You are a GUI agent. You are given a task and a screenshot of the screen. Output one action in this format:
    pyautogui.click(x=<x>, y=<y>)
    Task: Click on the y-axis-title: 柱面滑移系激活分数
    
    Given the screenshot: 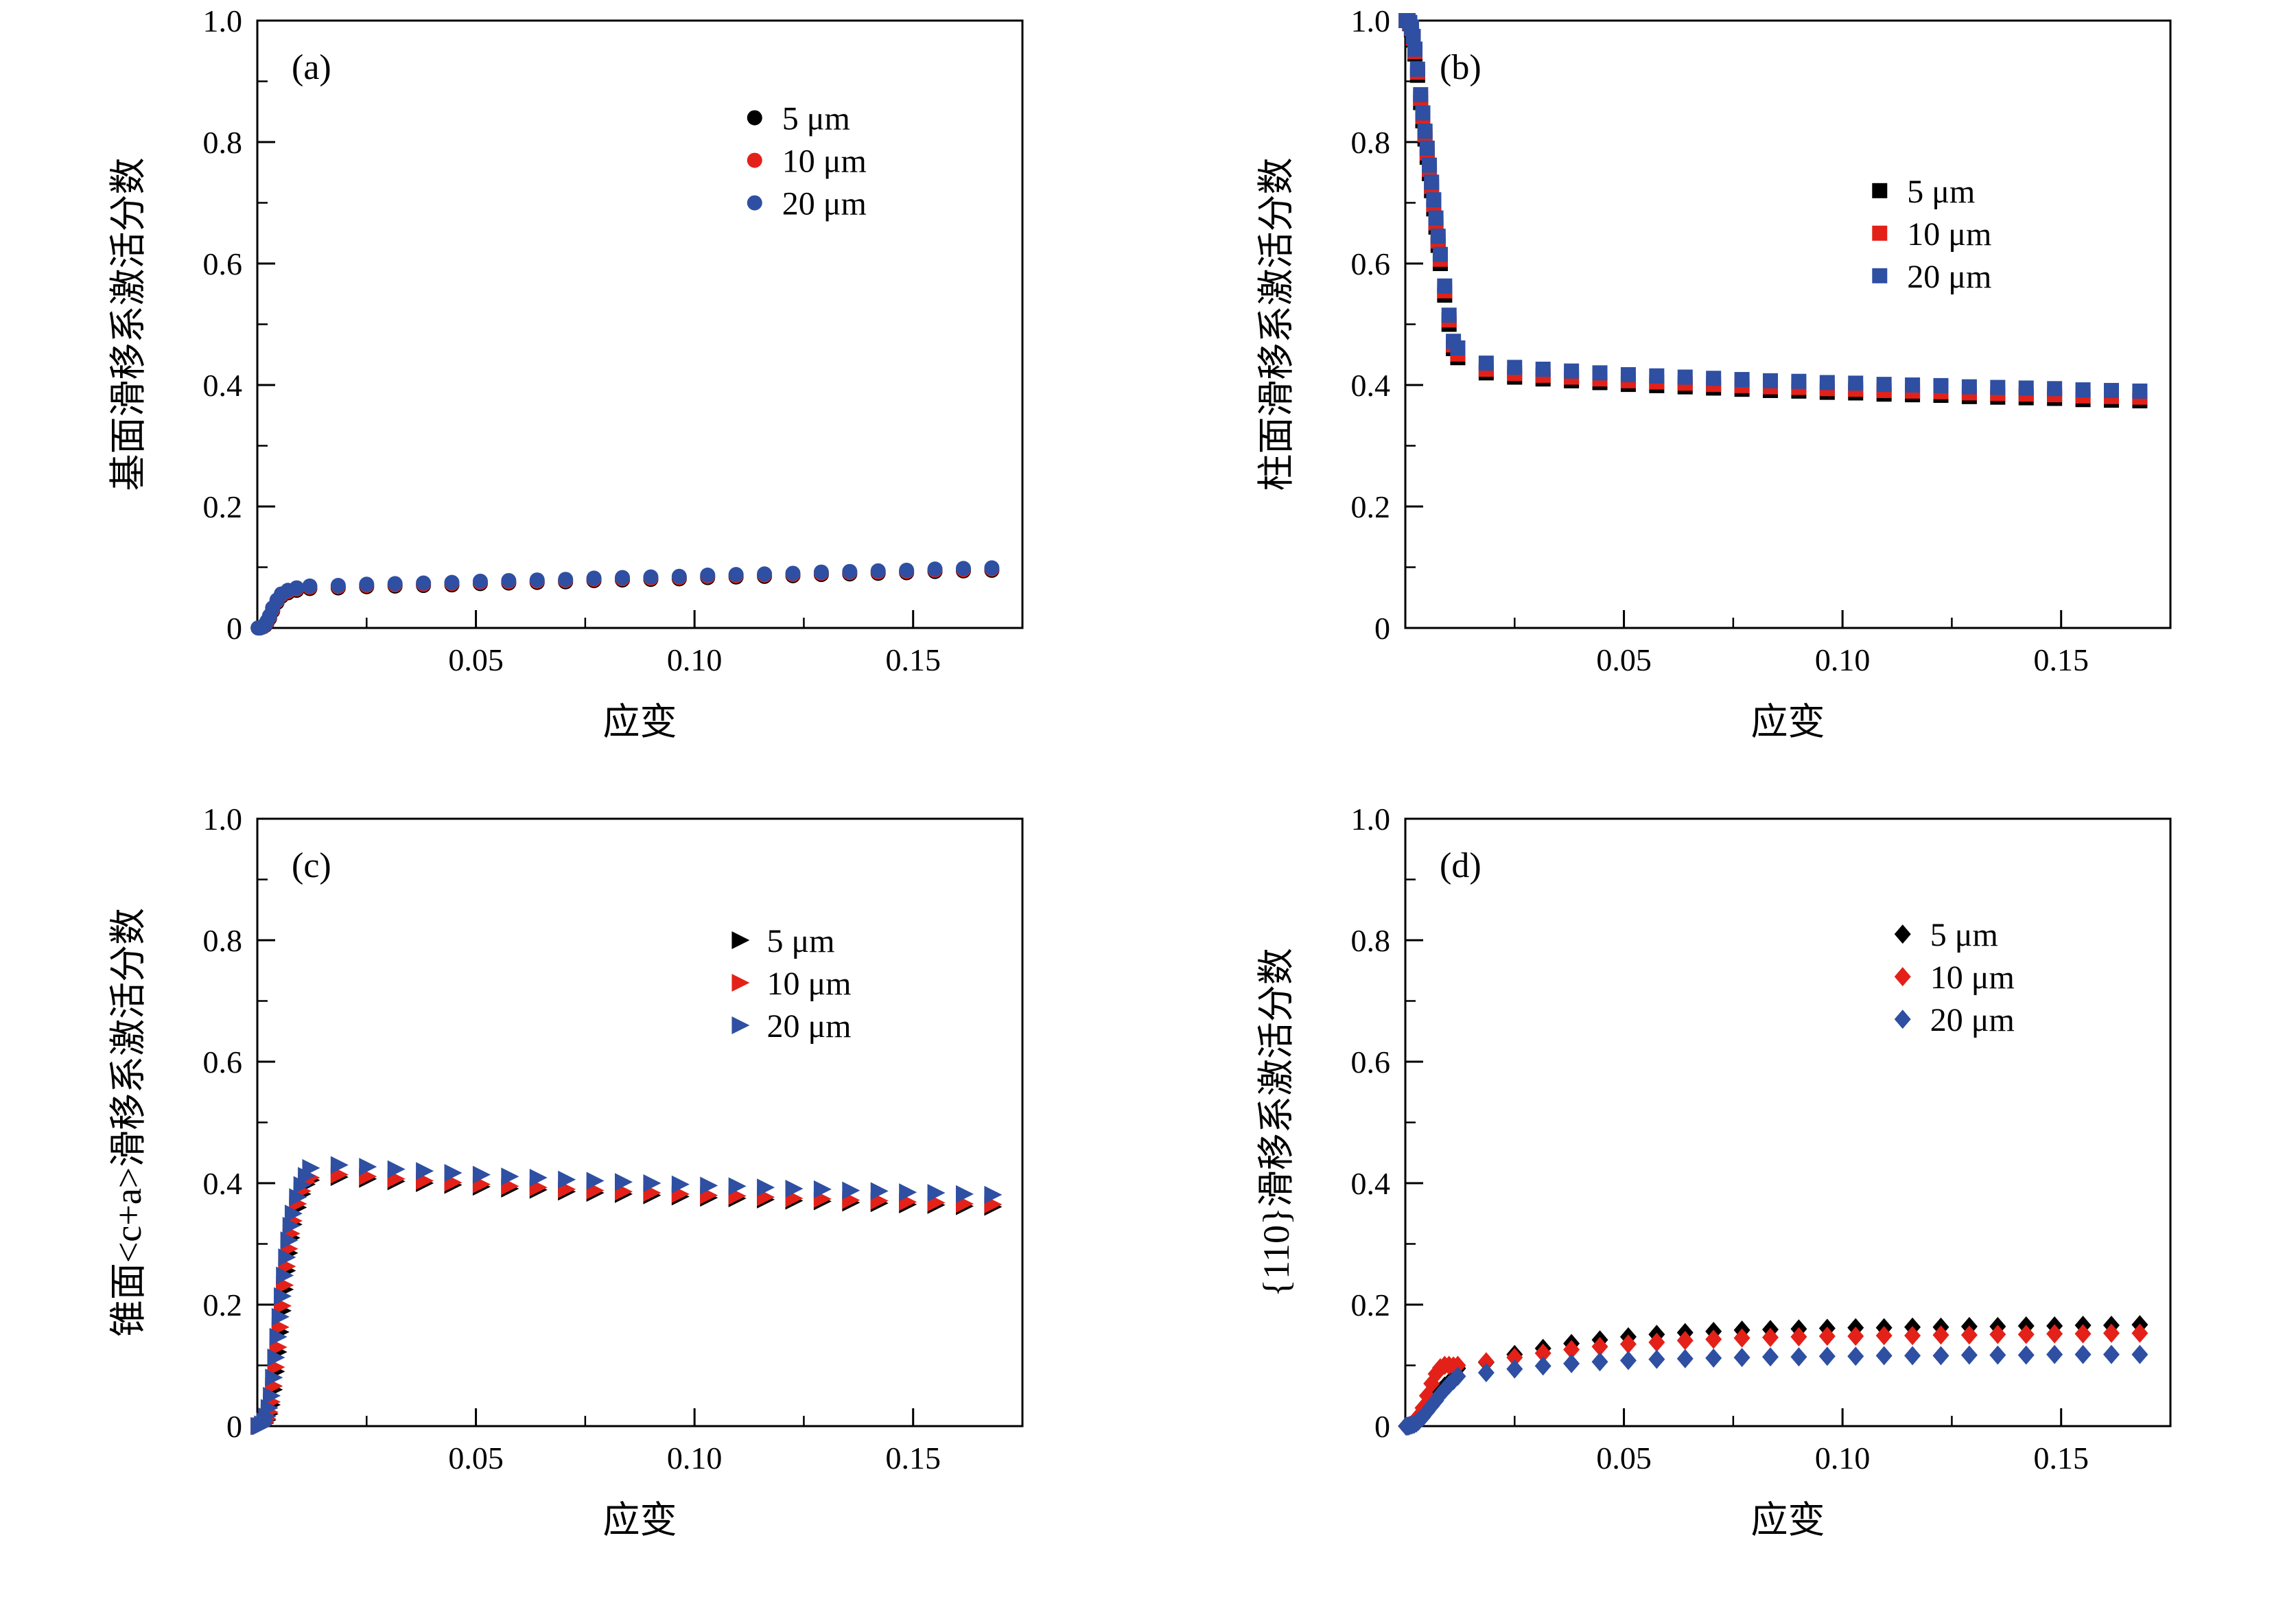 What is the action you would take?
    pyautogui.click(x=1276, y=324)
    